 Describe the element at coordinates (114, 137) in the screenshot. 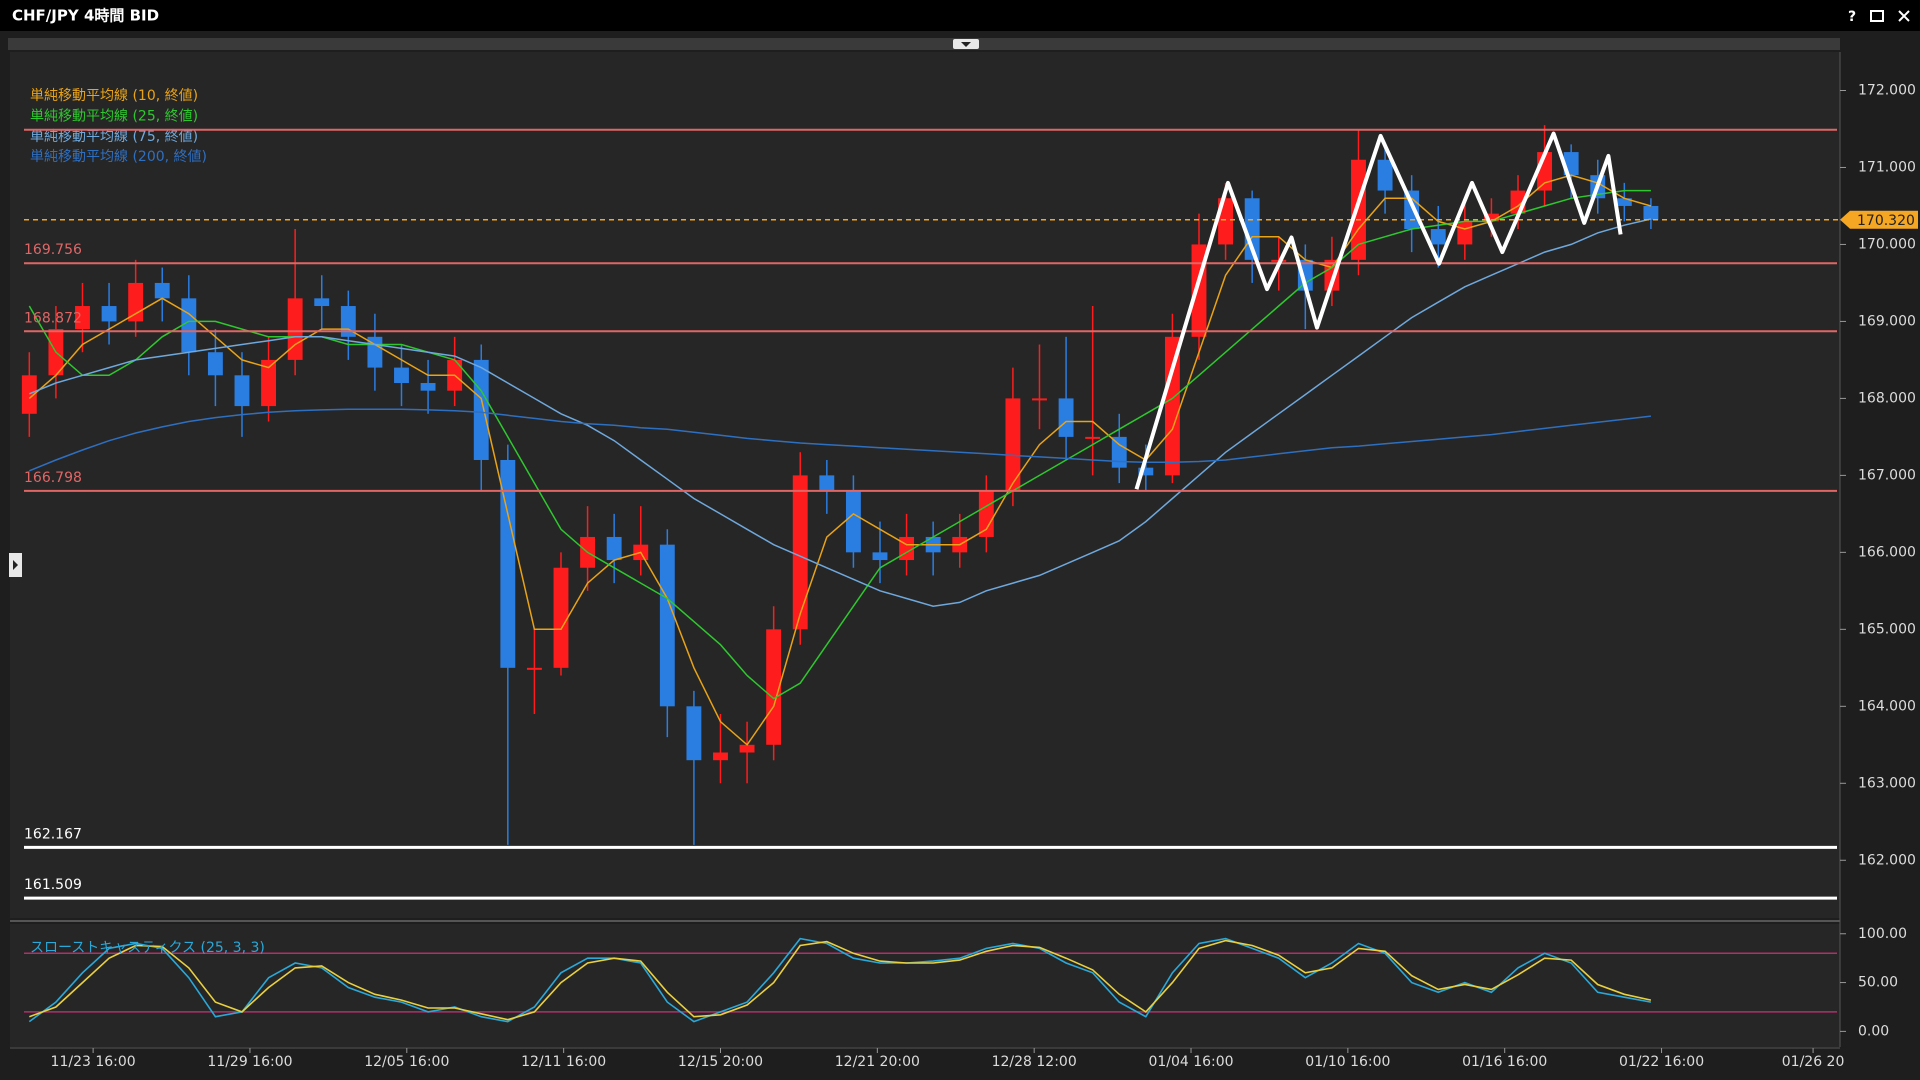

I see `legend-entry: 単純移動平均線 (75, 終値)` at that location.